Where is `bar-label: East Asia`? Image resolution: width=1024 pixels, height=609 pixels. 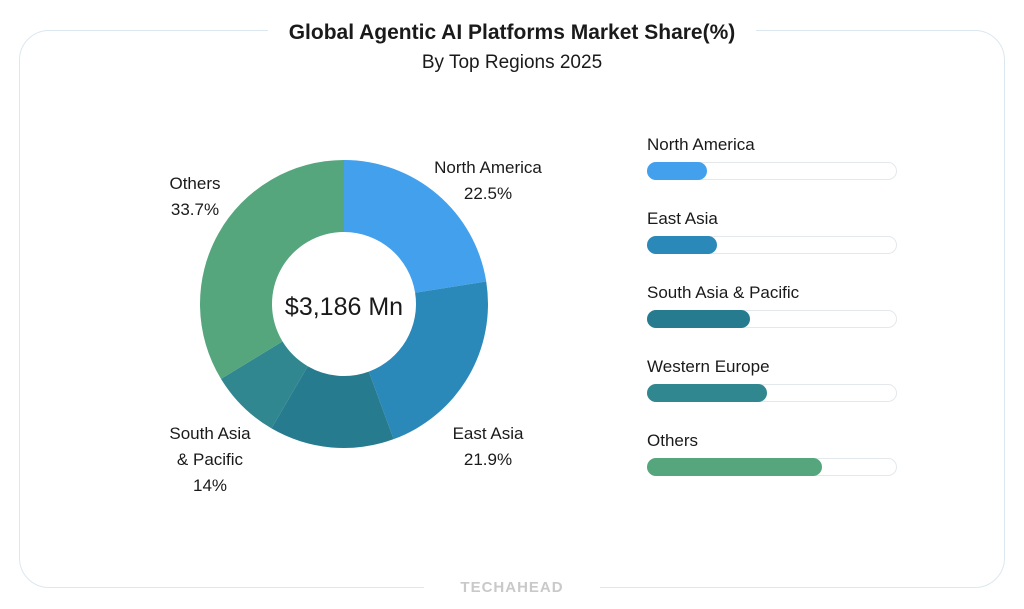 bar-label: East Asia is located at coordinates (682, 218).